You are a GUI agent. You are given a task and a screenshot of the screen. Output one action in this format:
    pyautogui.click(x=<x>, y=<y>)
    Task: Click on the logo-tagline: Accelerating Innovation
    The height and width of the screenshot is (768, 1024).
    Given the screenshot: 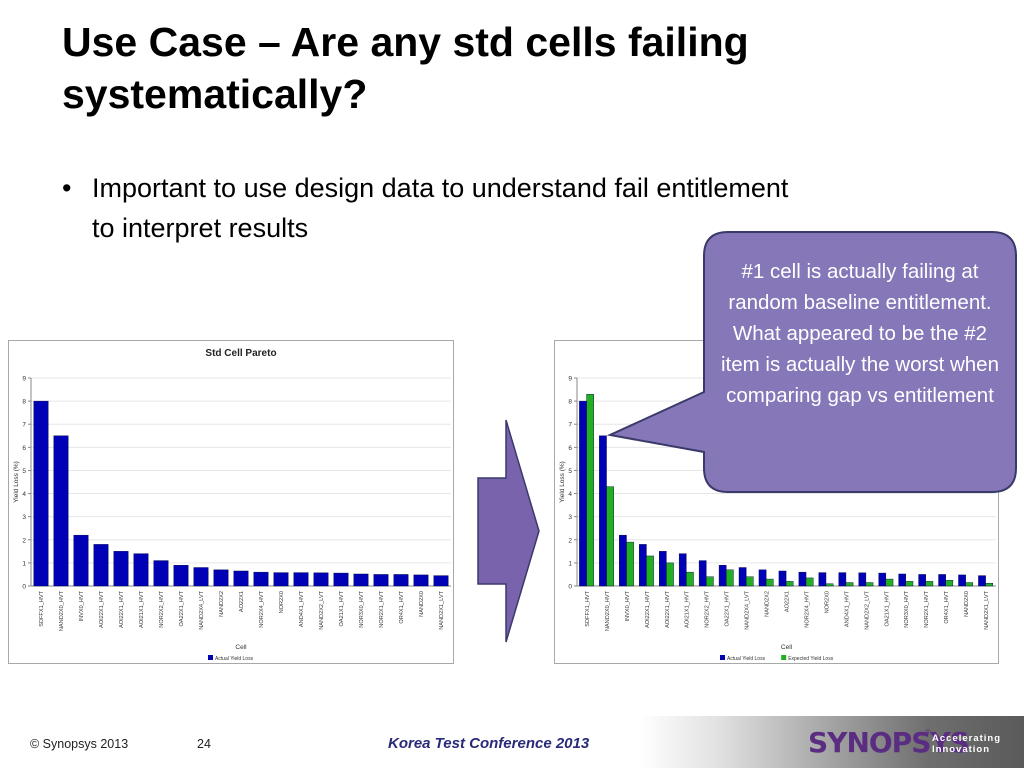 What is the action you would take?
    pyautogui.click(x=966, y=744)
    